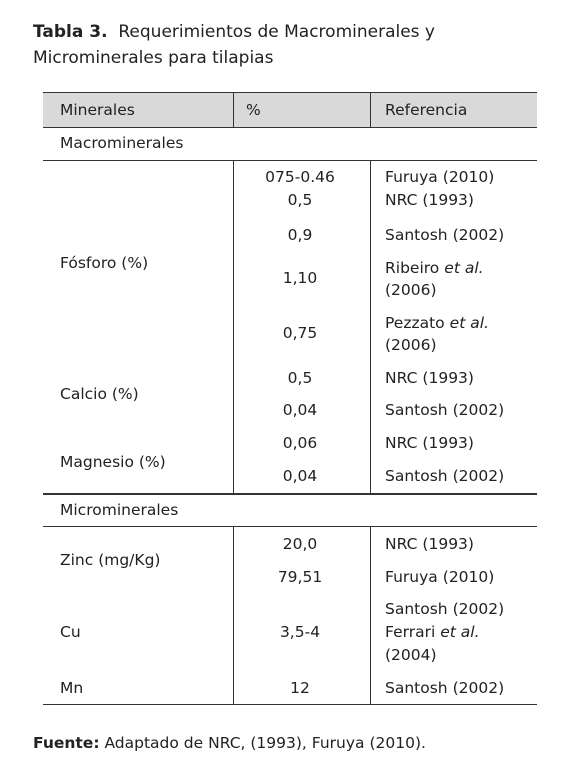  Describe the element at coordinates (110, 560) in the screenshot. I see `mineral: Zinc (mg/Kg)` at that location.